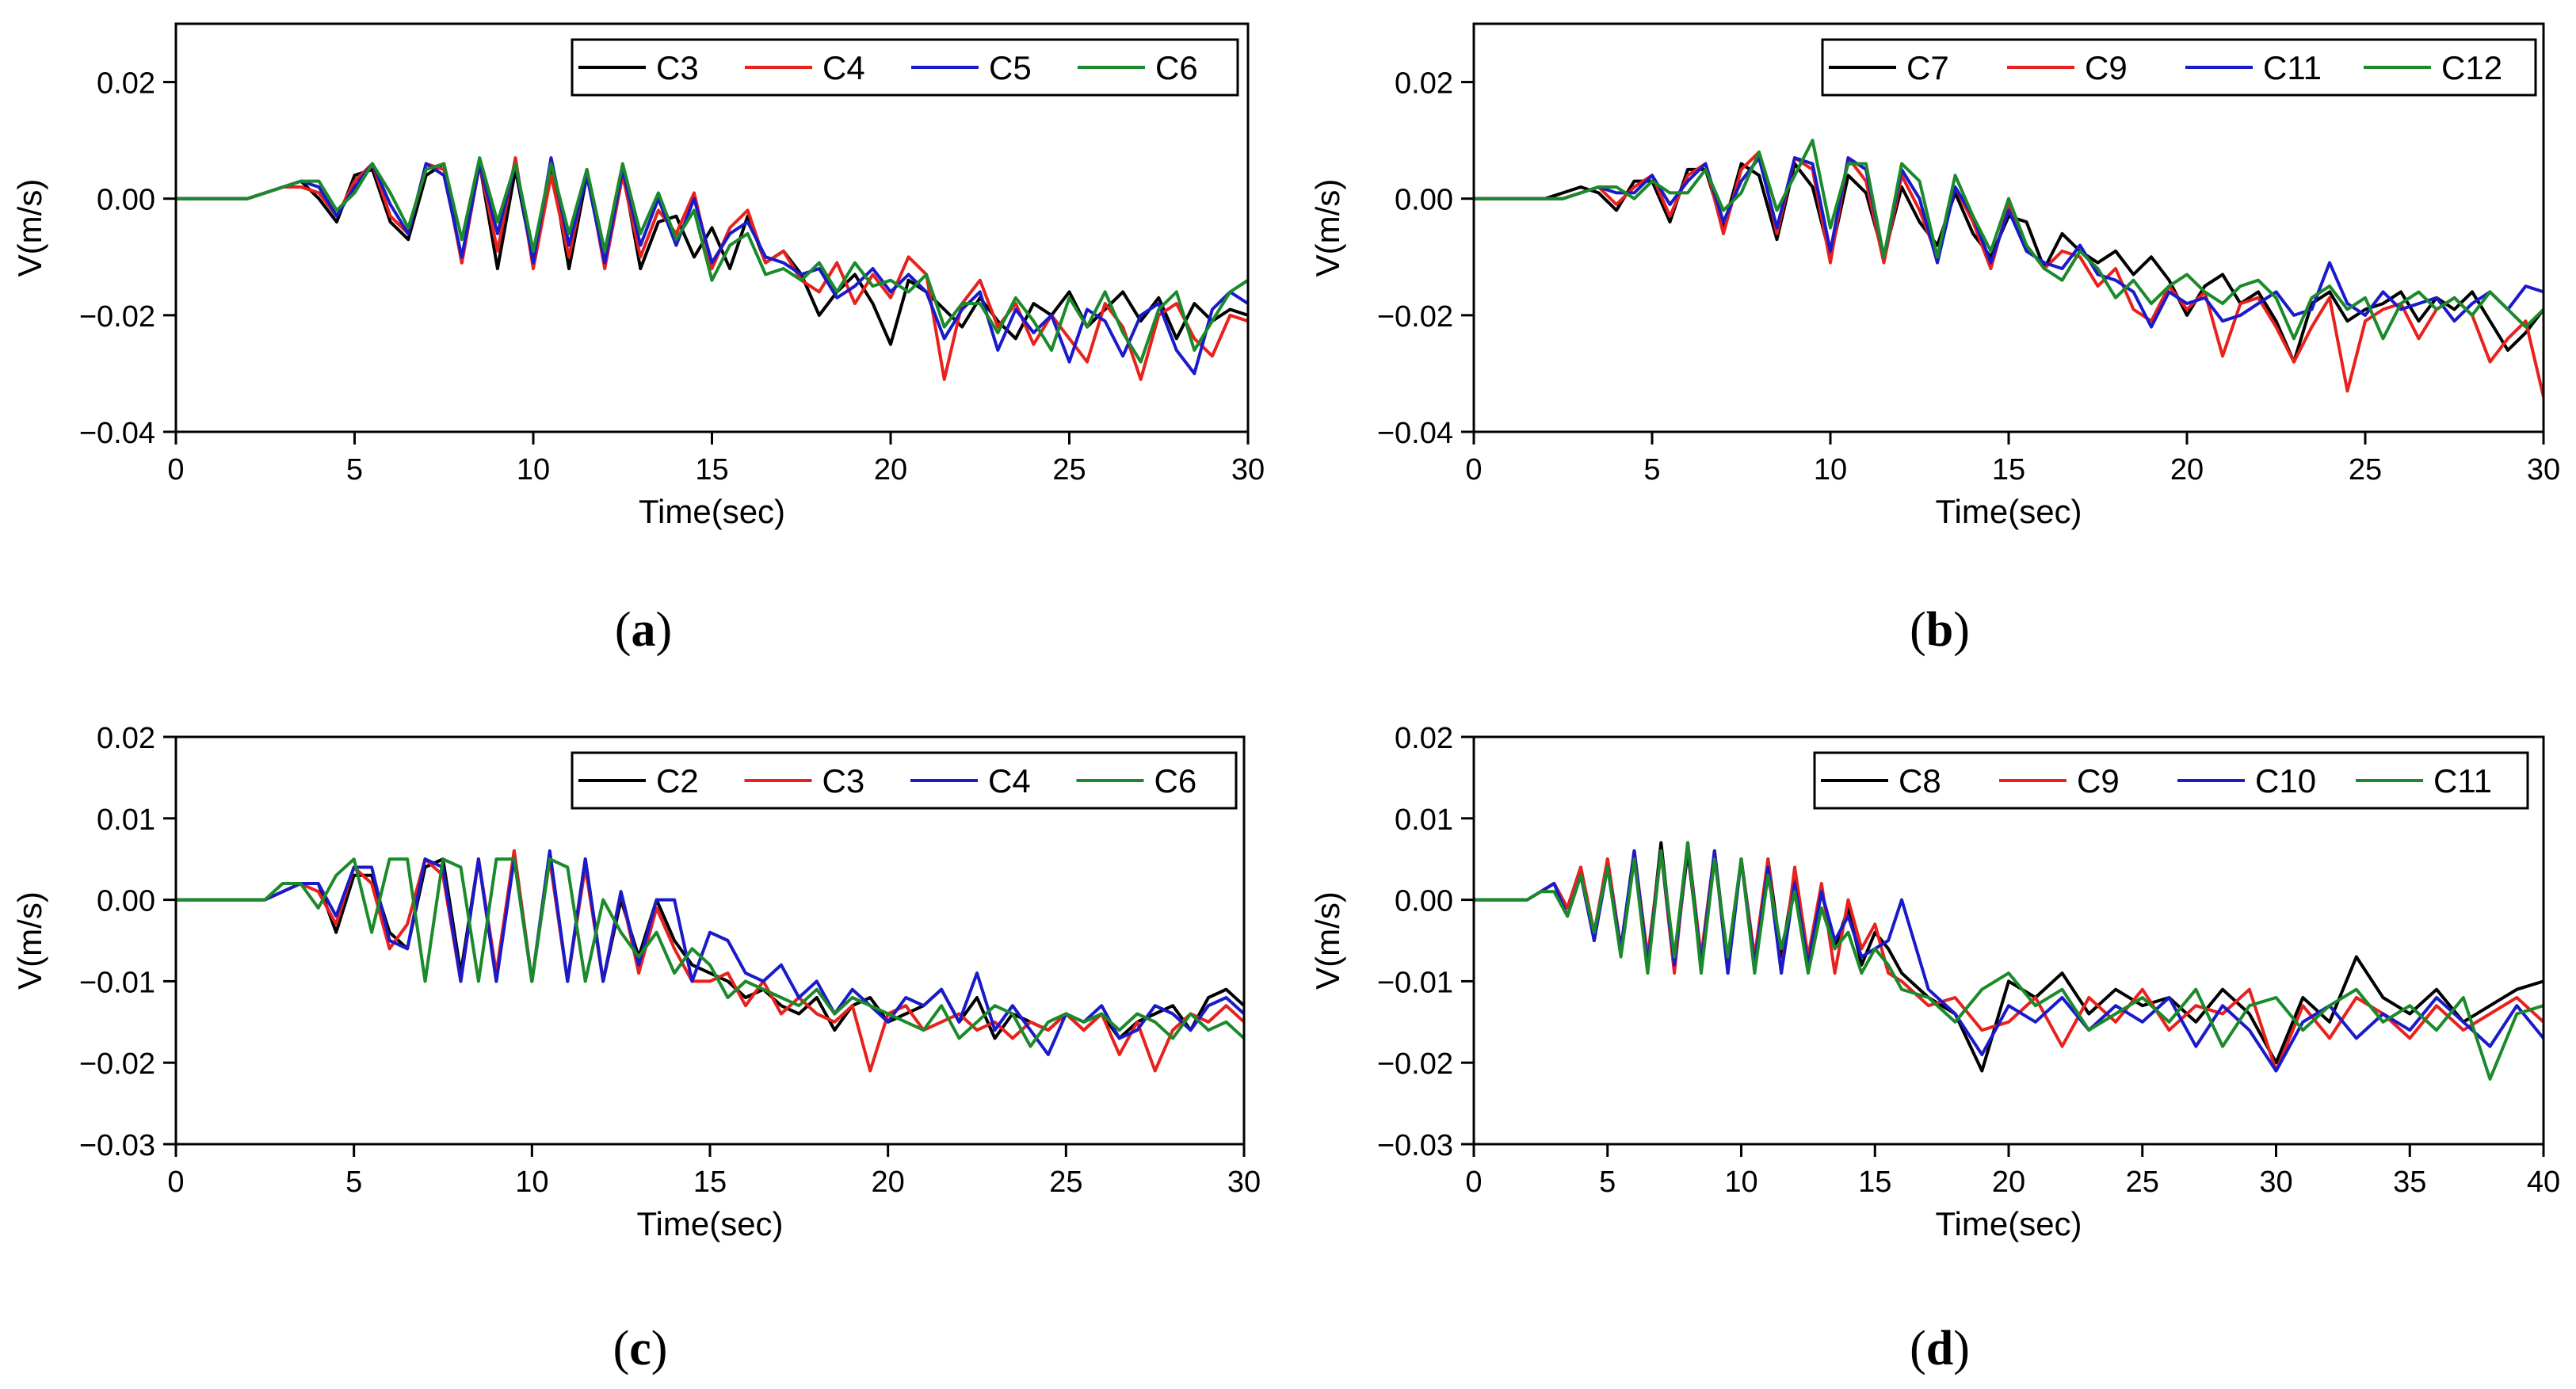 The height and width of the screenshot is (1389, 2576). What do you see at coordinates (890, 470) in the screenshot?
I see `chart-a-x-tick-label: 20` at bounding box center [890, 470].